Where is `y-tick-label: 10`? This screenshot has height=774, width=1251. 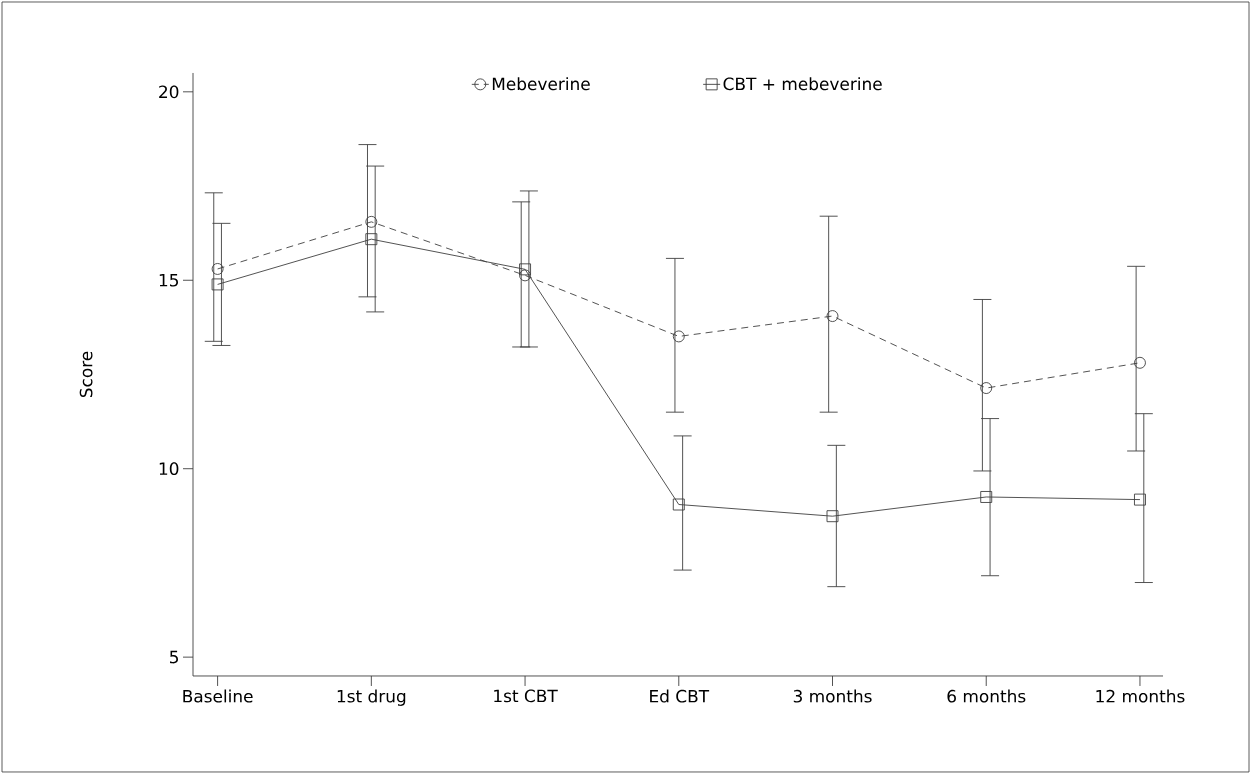
y-tick-label: 10 is located at coordinates (169, 469).